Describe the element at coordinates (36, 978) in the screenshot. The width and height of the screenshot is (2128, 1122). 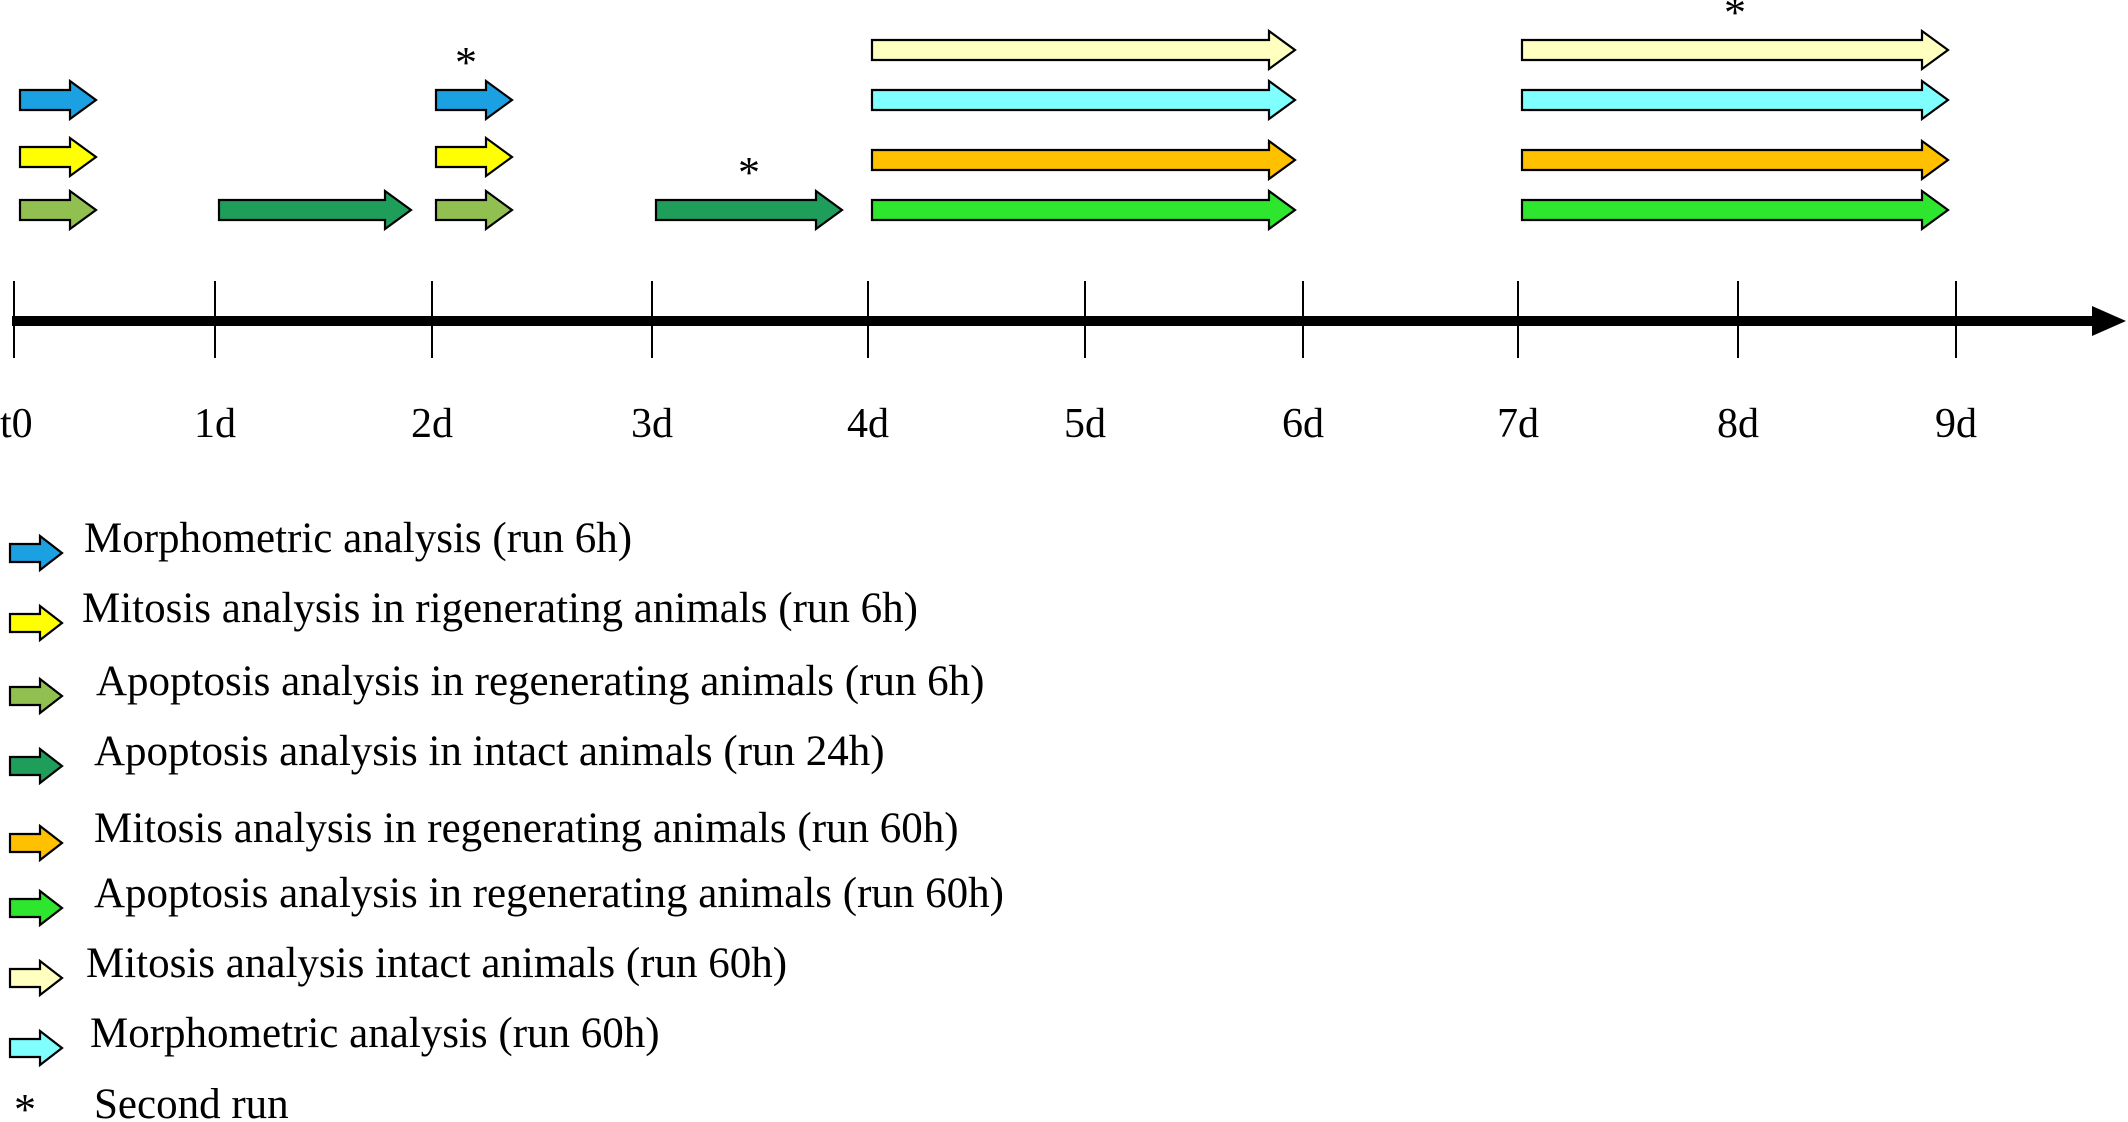
I see `legend-arrow-mitosis-intact-60h` at that location.